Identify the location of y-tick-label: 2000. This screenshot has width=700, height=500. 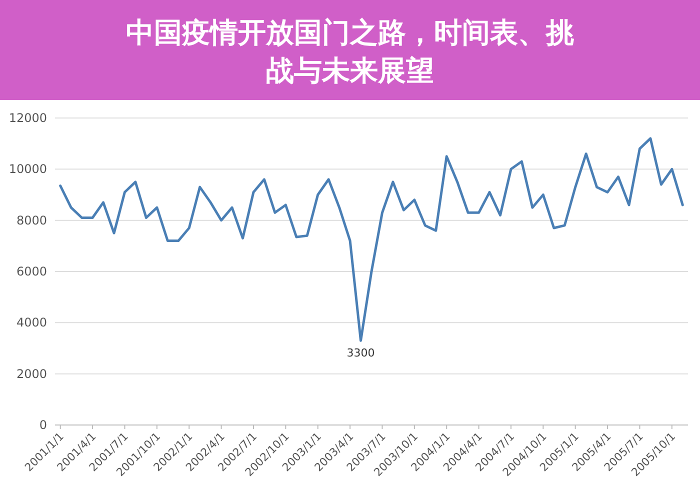
(31, 373).